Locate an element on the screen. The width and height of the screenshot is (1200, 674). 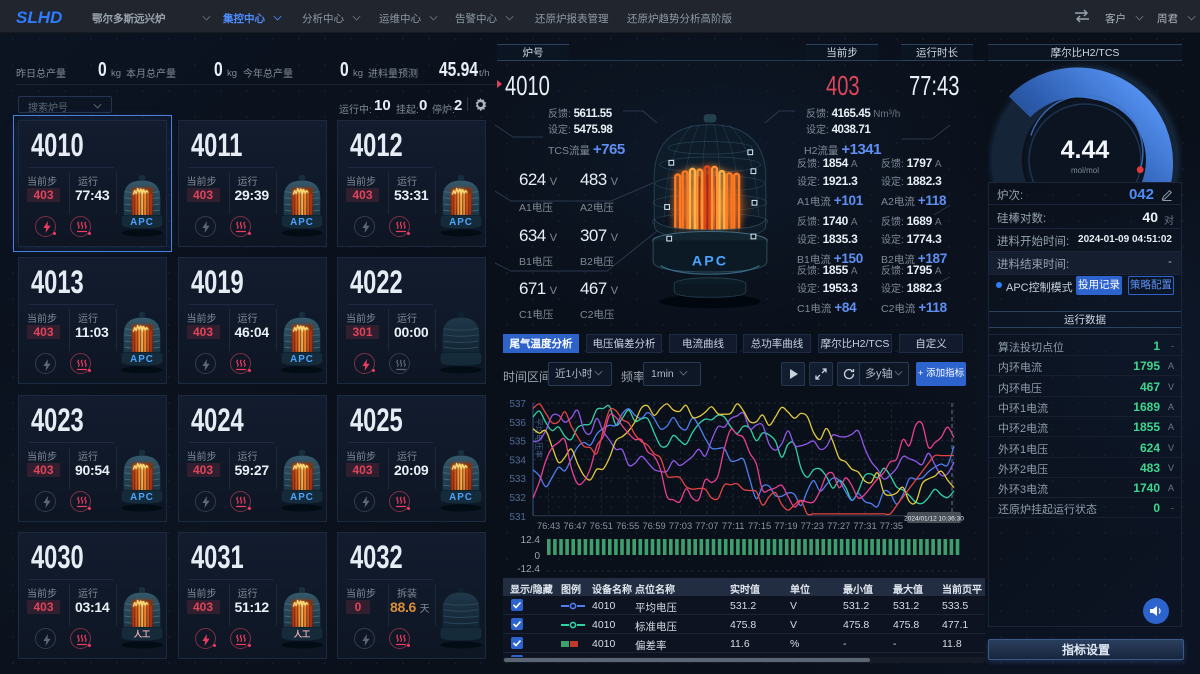
svg-text: 531 is located at coordinates (517, 517).